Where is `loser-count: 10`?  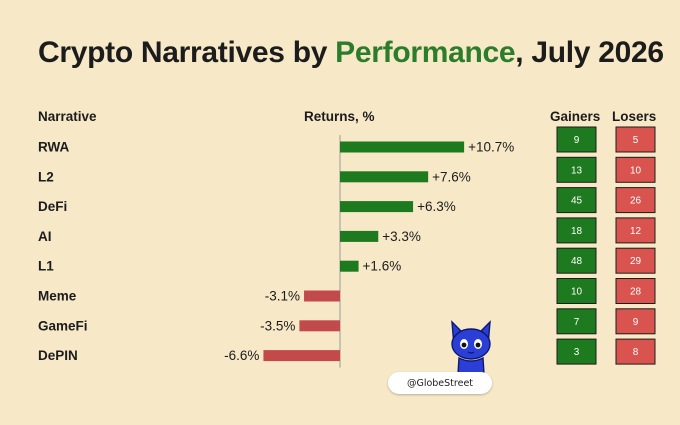 loser-count: 10 is located at coordinates (636, 170).